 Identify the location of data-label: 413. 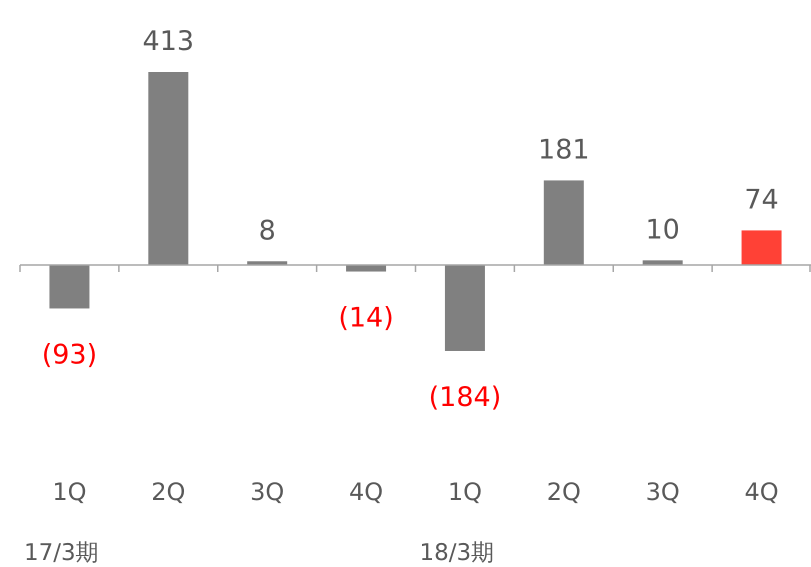
(168, 41).